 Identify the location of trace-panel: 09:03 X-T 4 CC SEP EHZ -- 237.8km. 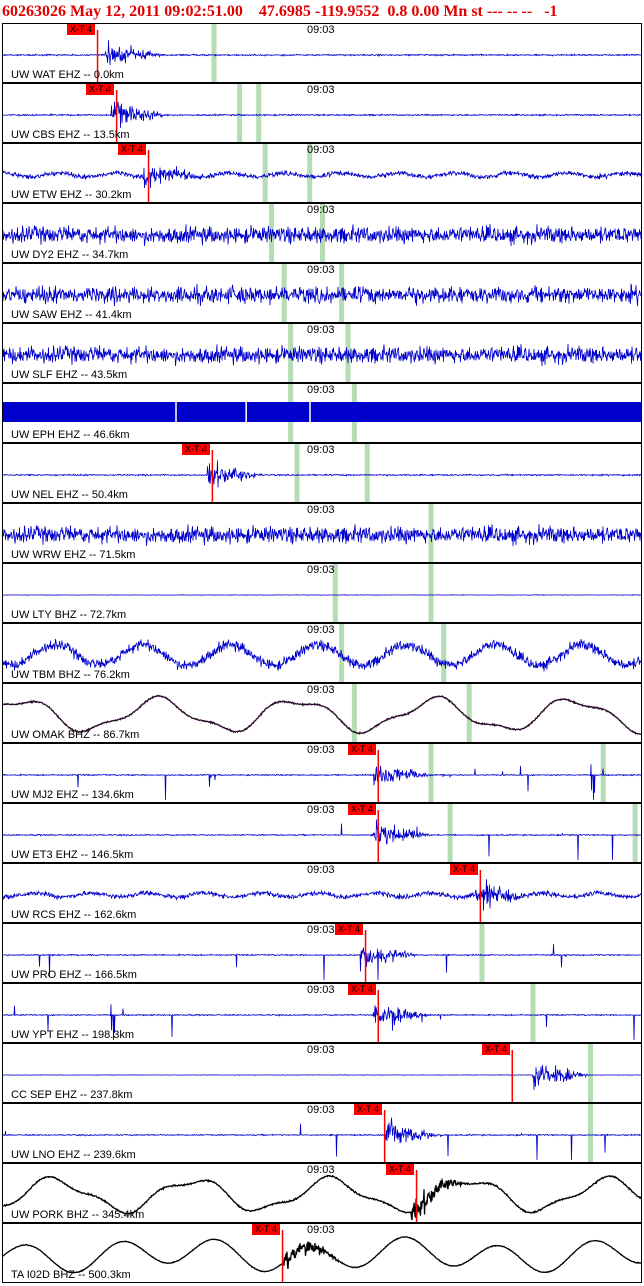
(322, 1073).